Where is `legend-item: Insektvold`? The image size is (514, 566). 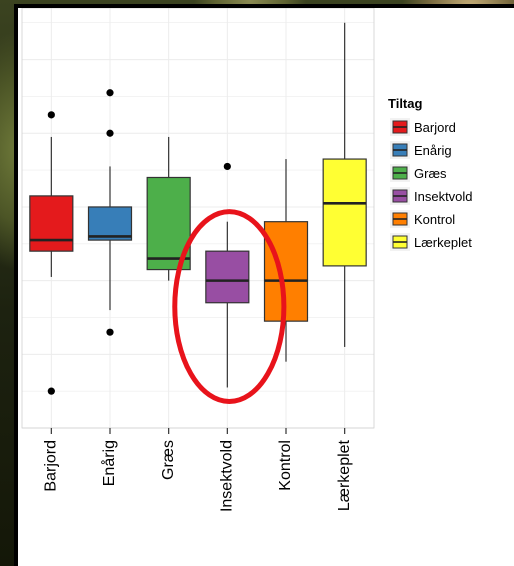
legend-item: Insektvold is located at coordinates (431, 196).